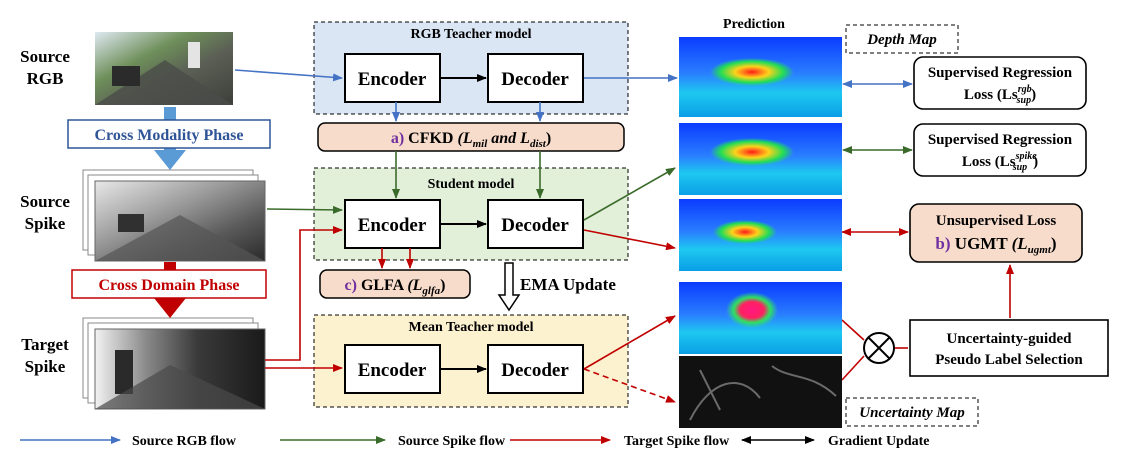  I want to click on sup-spike-loss-close: ), so click(1035, 162).